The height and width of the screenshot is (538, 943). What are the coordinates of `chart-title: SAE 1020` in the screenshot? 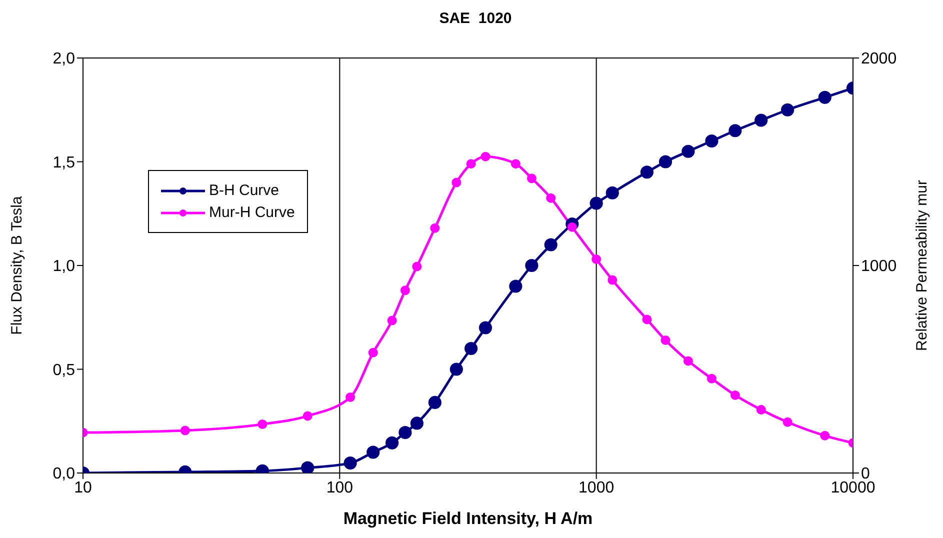 It's located at (475, 18).